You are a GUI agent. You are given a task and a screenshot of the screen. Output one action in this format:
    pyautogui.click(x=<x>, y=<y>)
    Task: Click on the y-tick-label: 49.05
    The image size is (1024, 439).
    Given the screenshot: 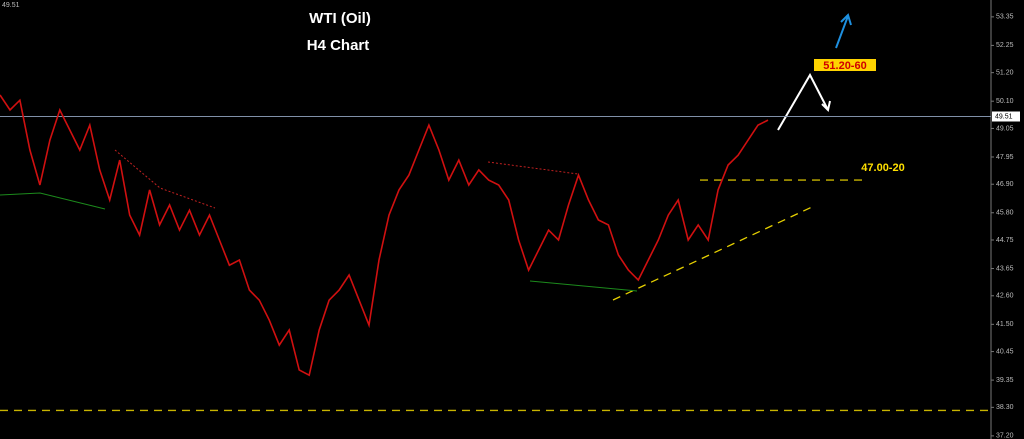 What is the action you would take?
    pyautogui.click(x=1005, y=128)
    